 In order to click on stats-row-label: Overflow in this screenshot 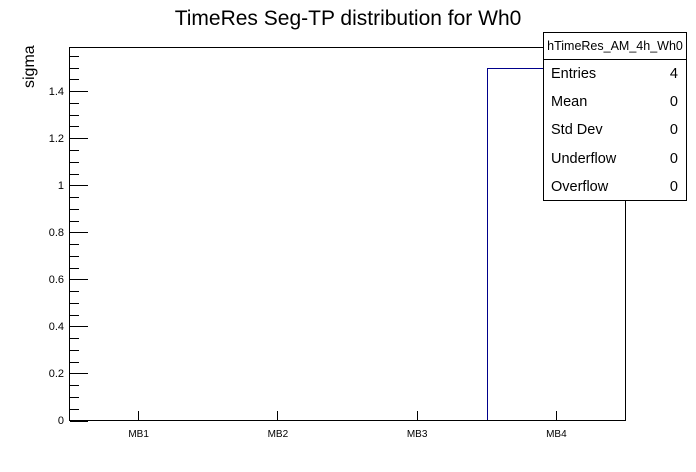, I will do `click(580, 186)`.